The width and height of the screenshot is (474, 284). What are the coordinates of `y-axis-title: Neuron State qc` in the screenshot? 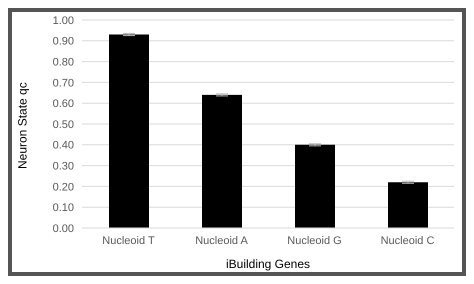 It's located at (22, 125).